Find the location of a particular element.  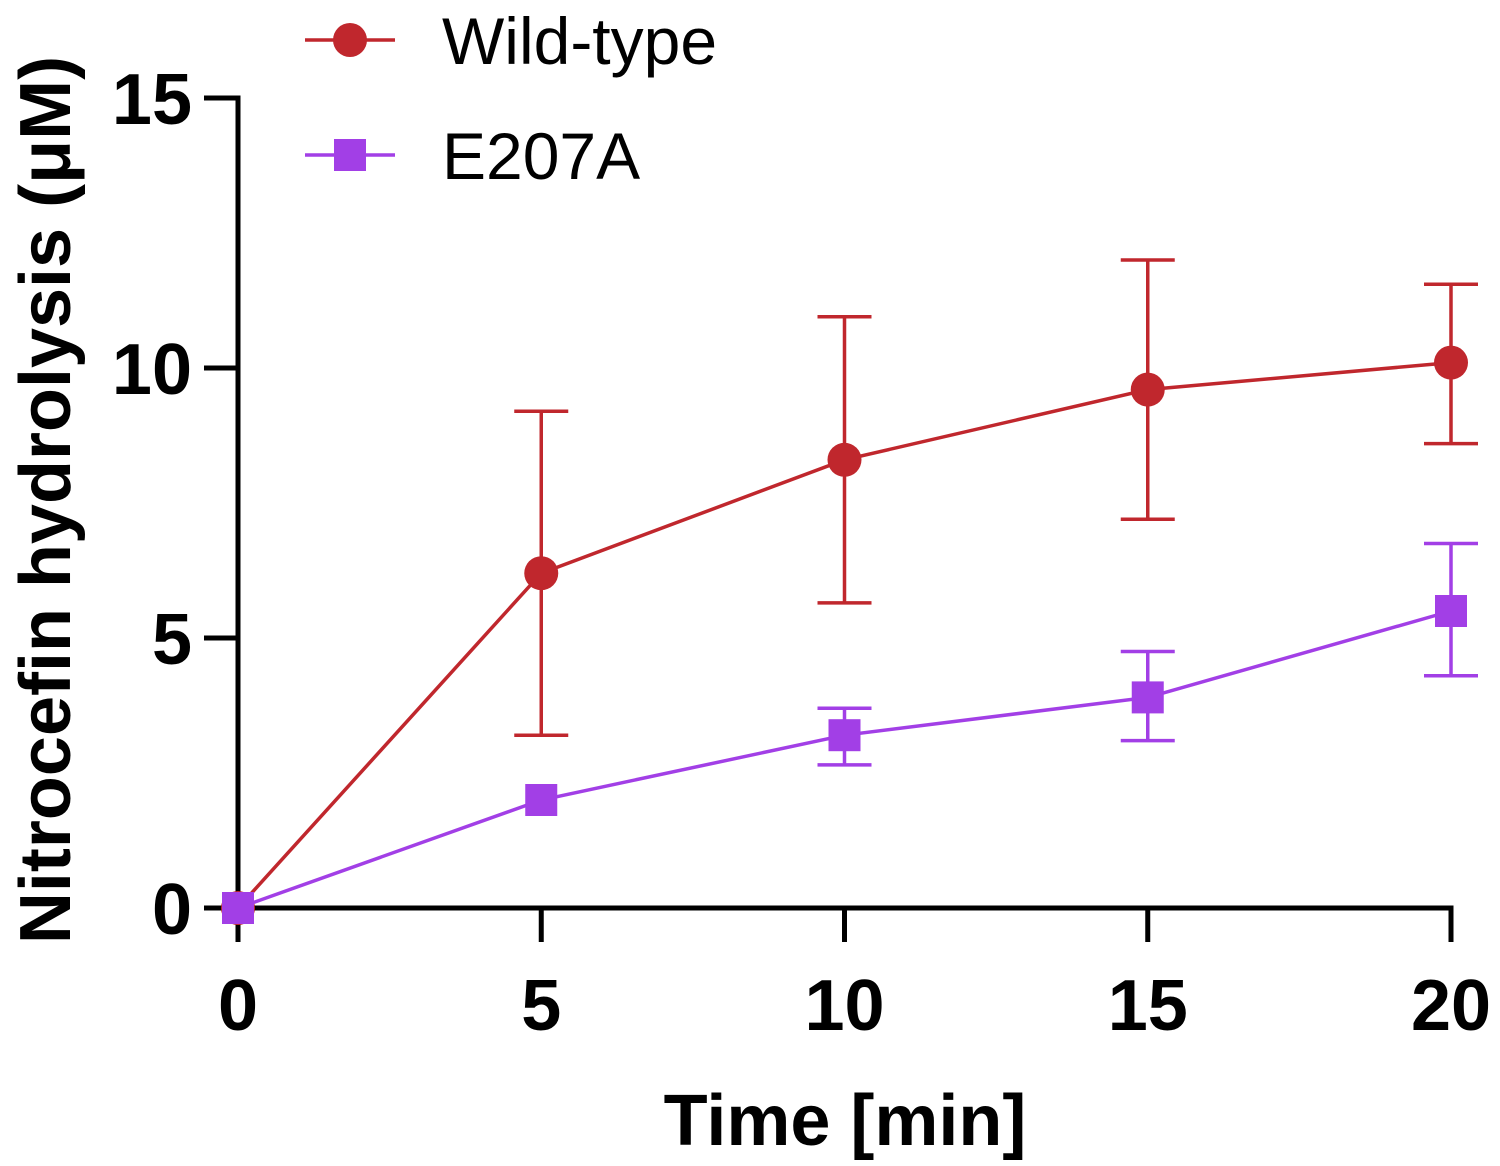

legend-item: E207A is located at coordinates (472, 156).